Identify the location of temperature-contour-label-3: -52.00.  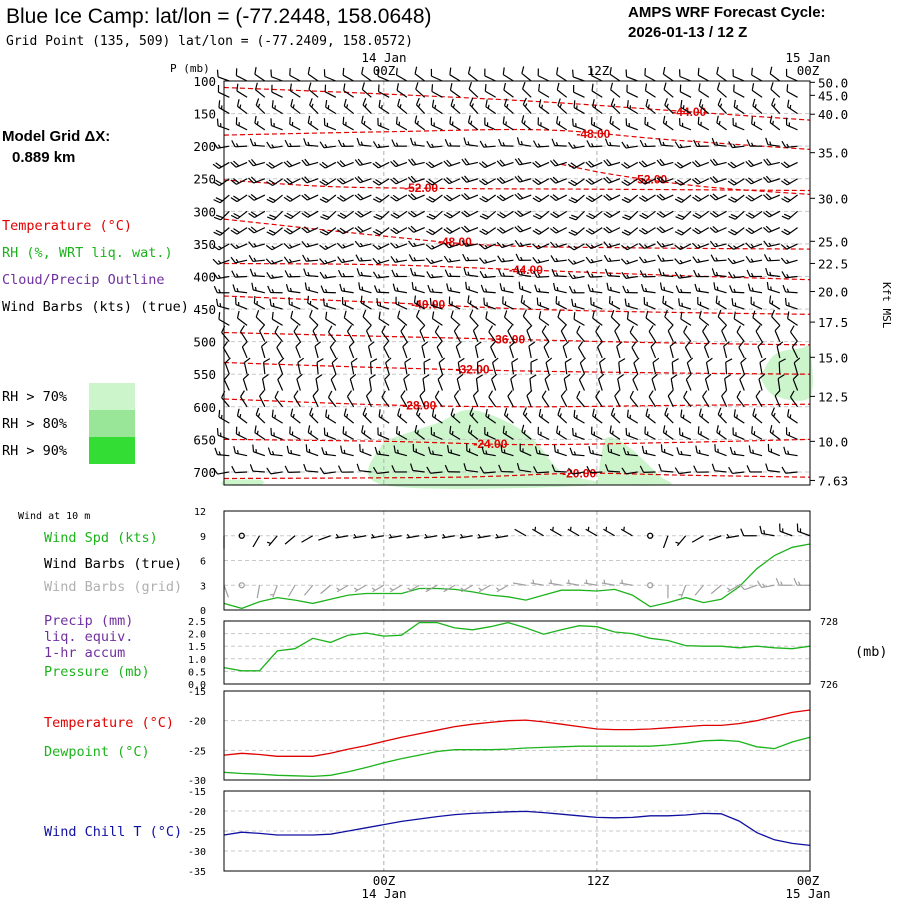
(421, 188).